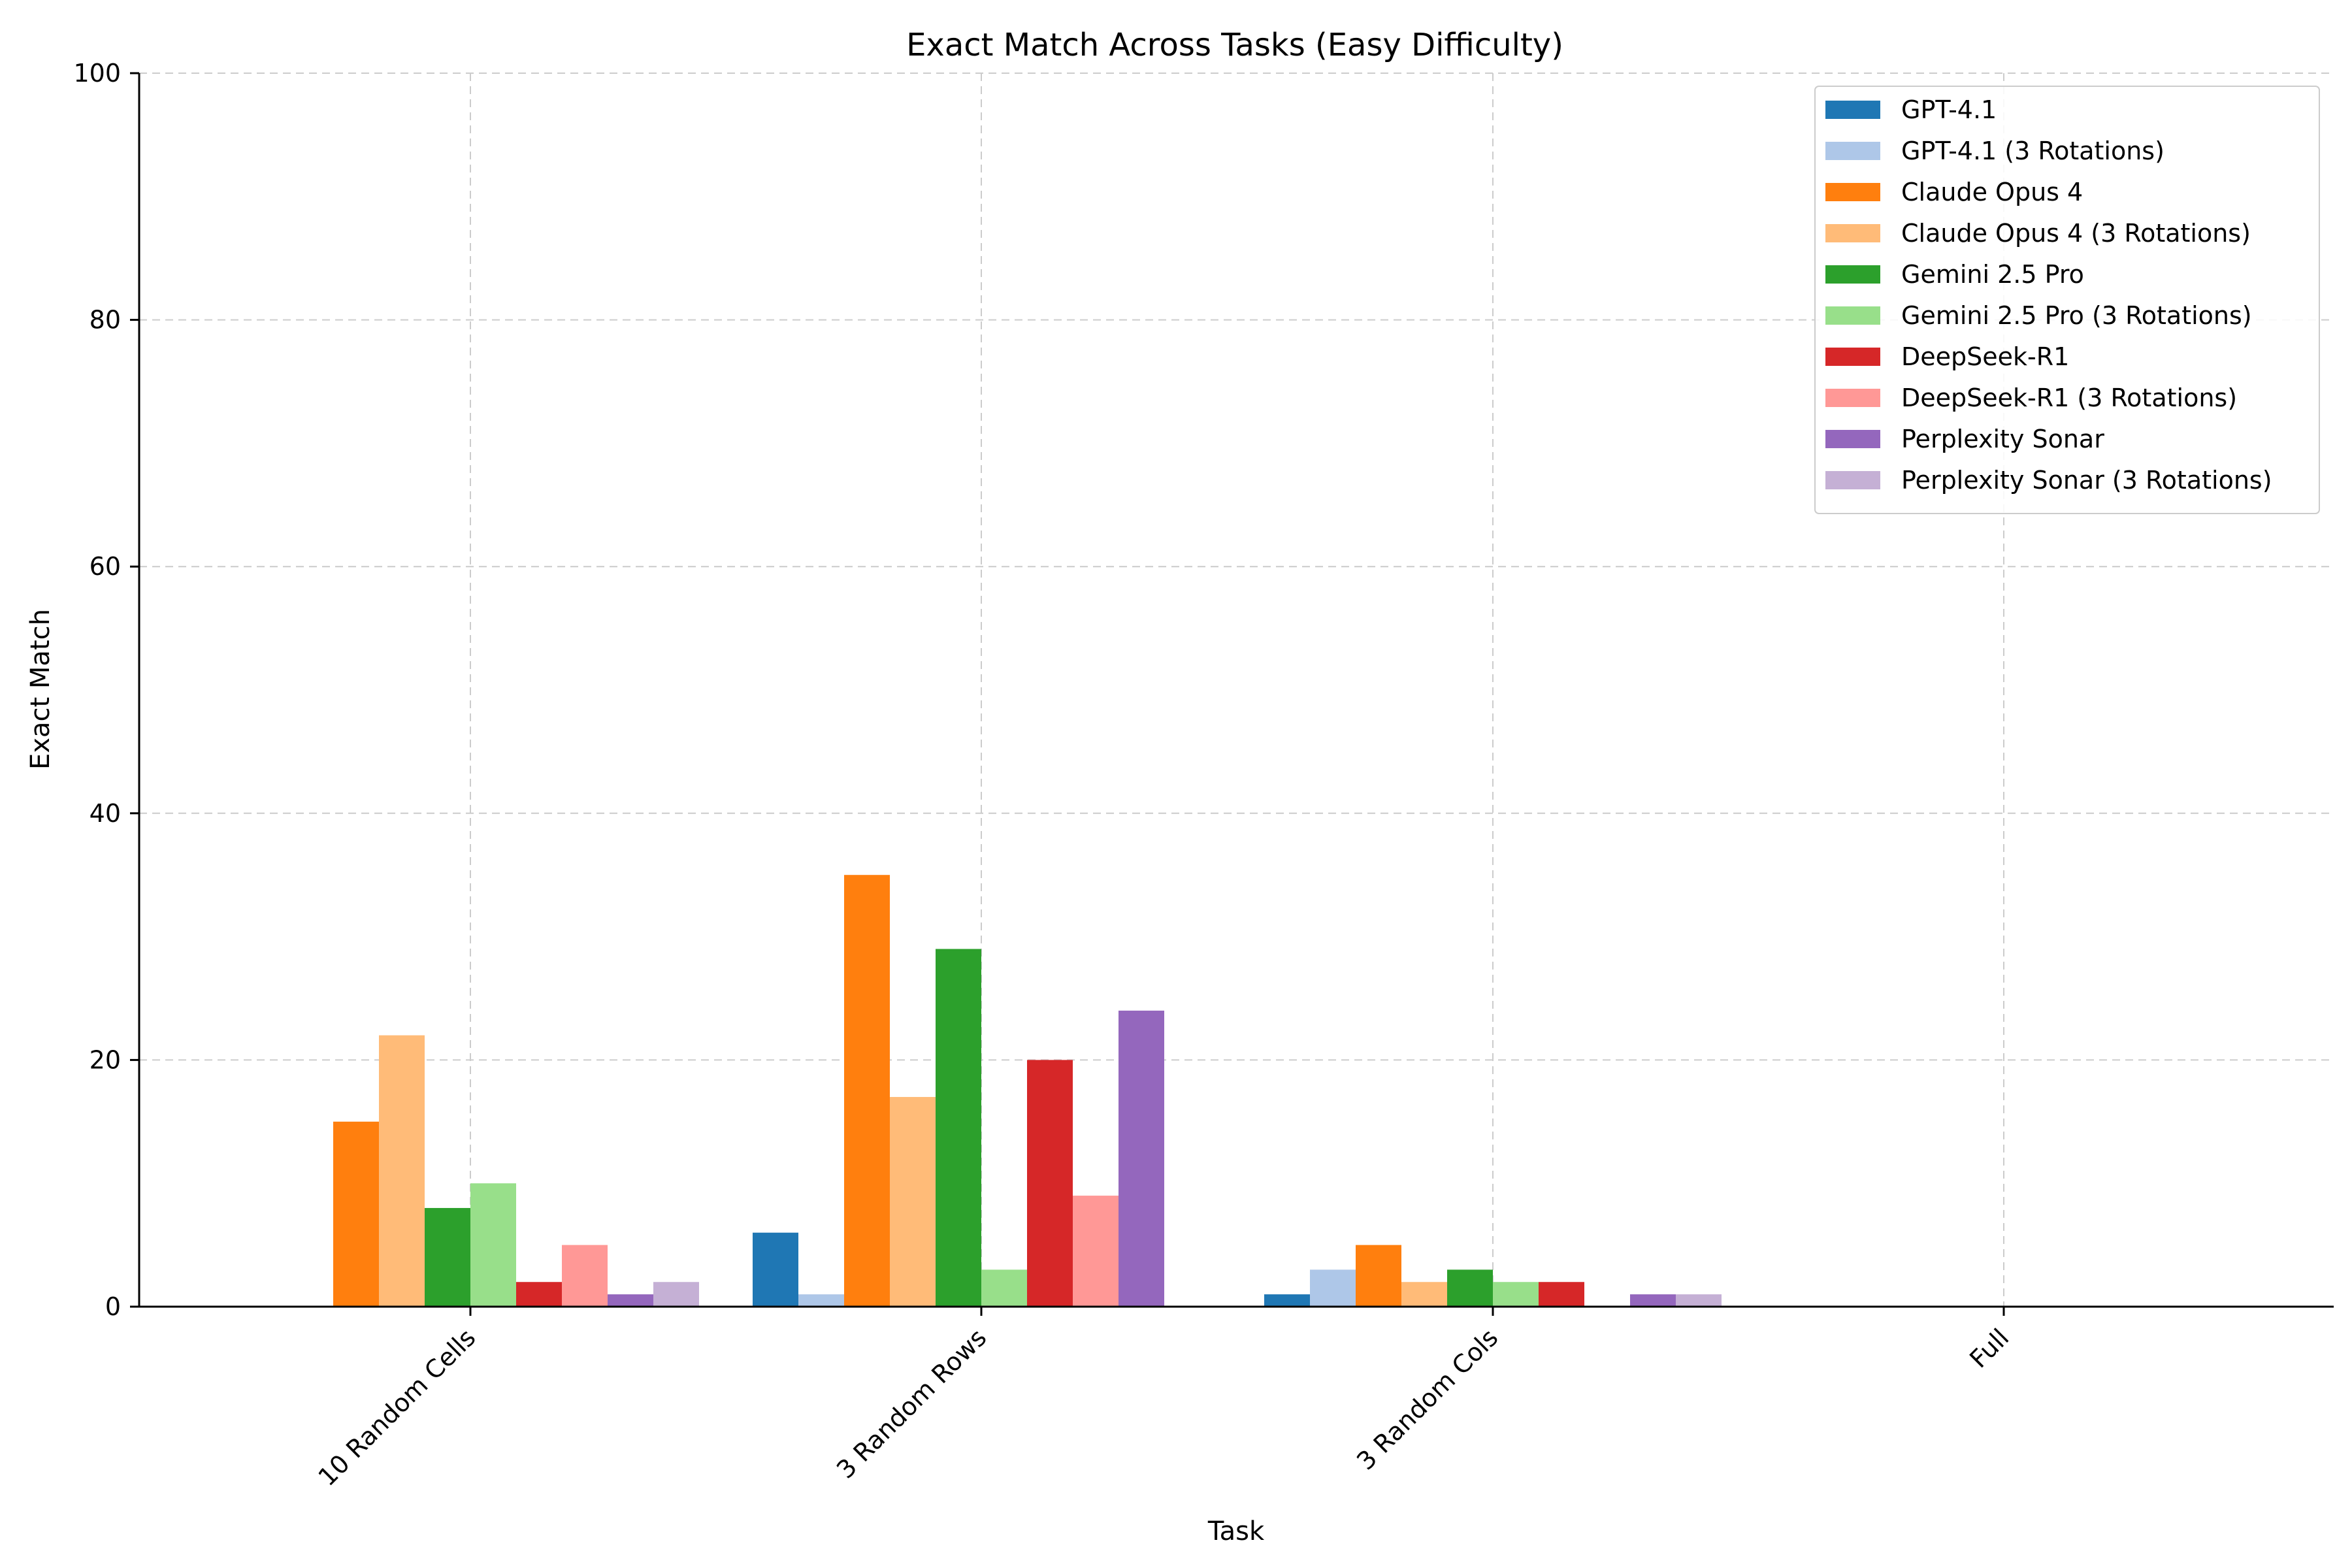 Image resolution: width=2352 pixels, height=1568 pixels. What do you see at coordinates (1949, 109) in the screenshot?
I see `legend-label: GPT-4.1` at bounding box center [1949, 109].